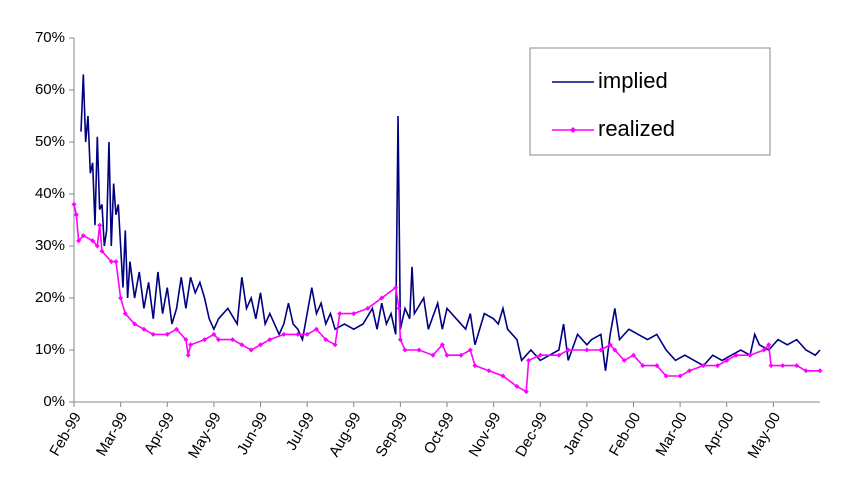  Describe the element at coordinates (633, 80) in the screenshot. I see `legend-label: implied` at that location.